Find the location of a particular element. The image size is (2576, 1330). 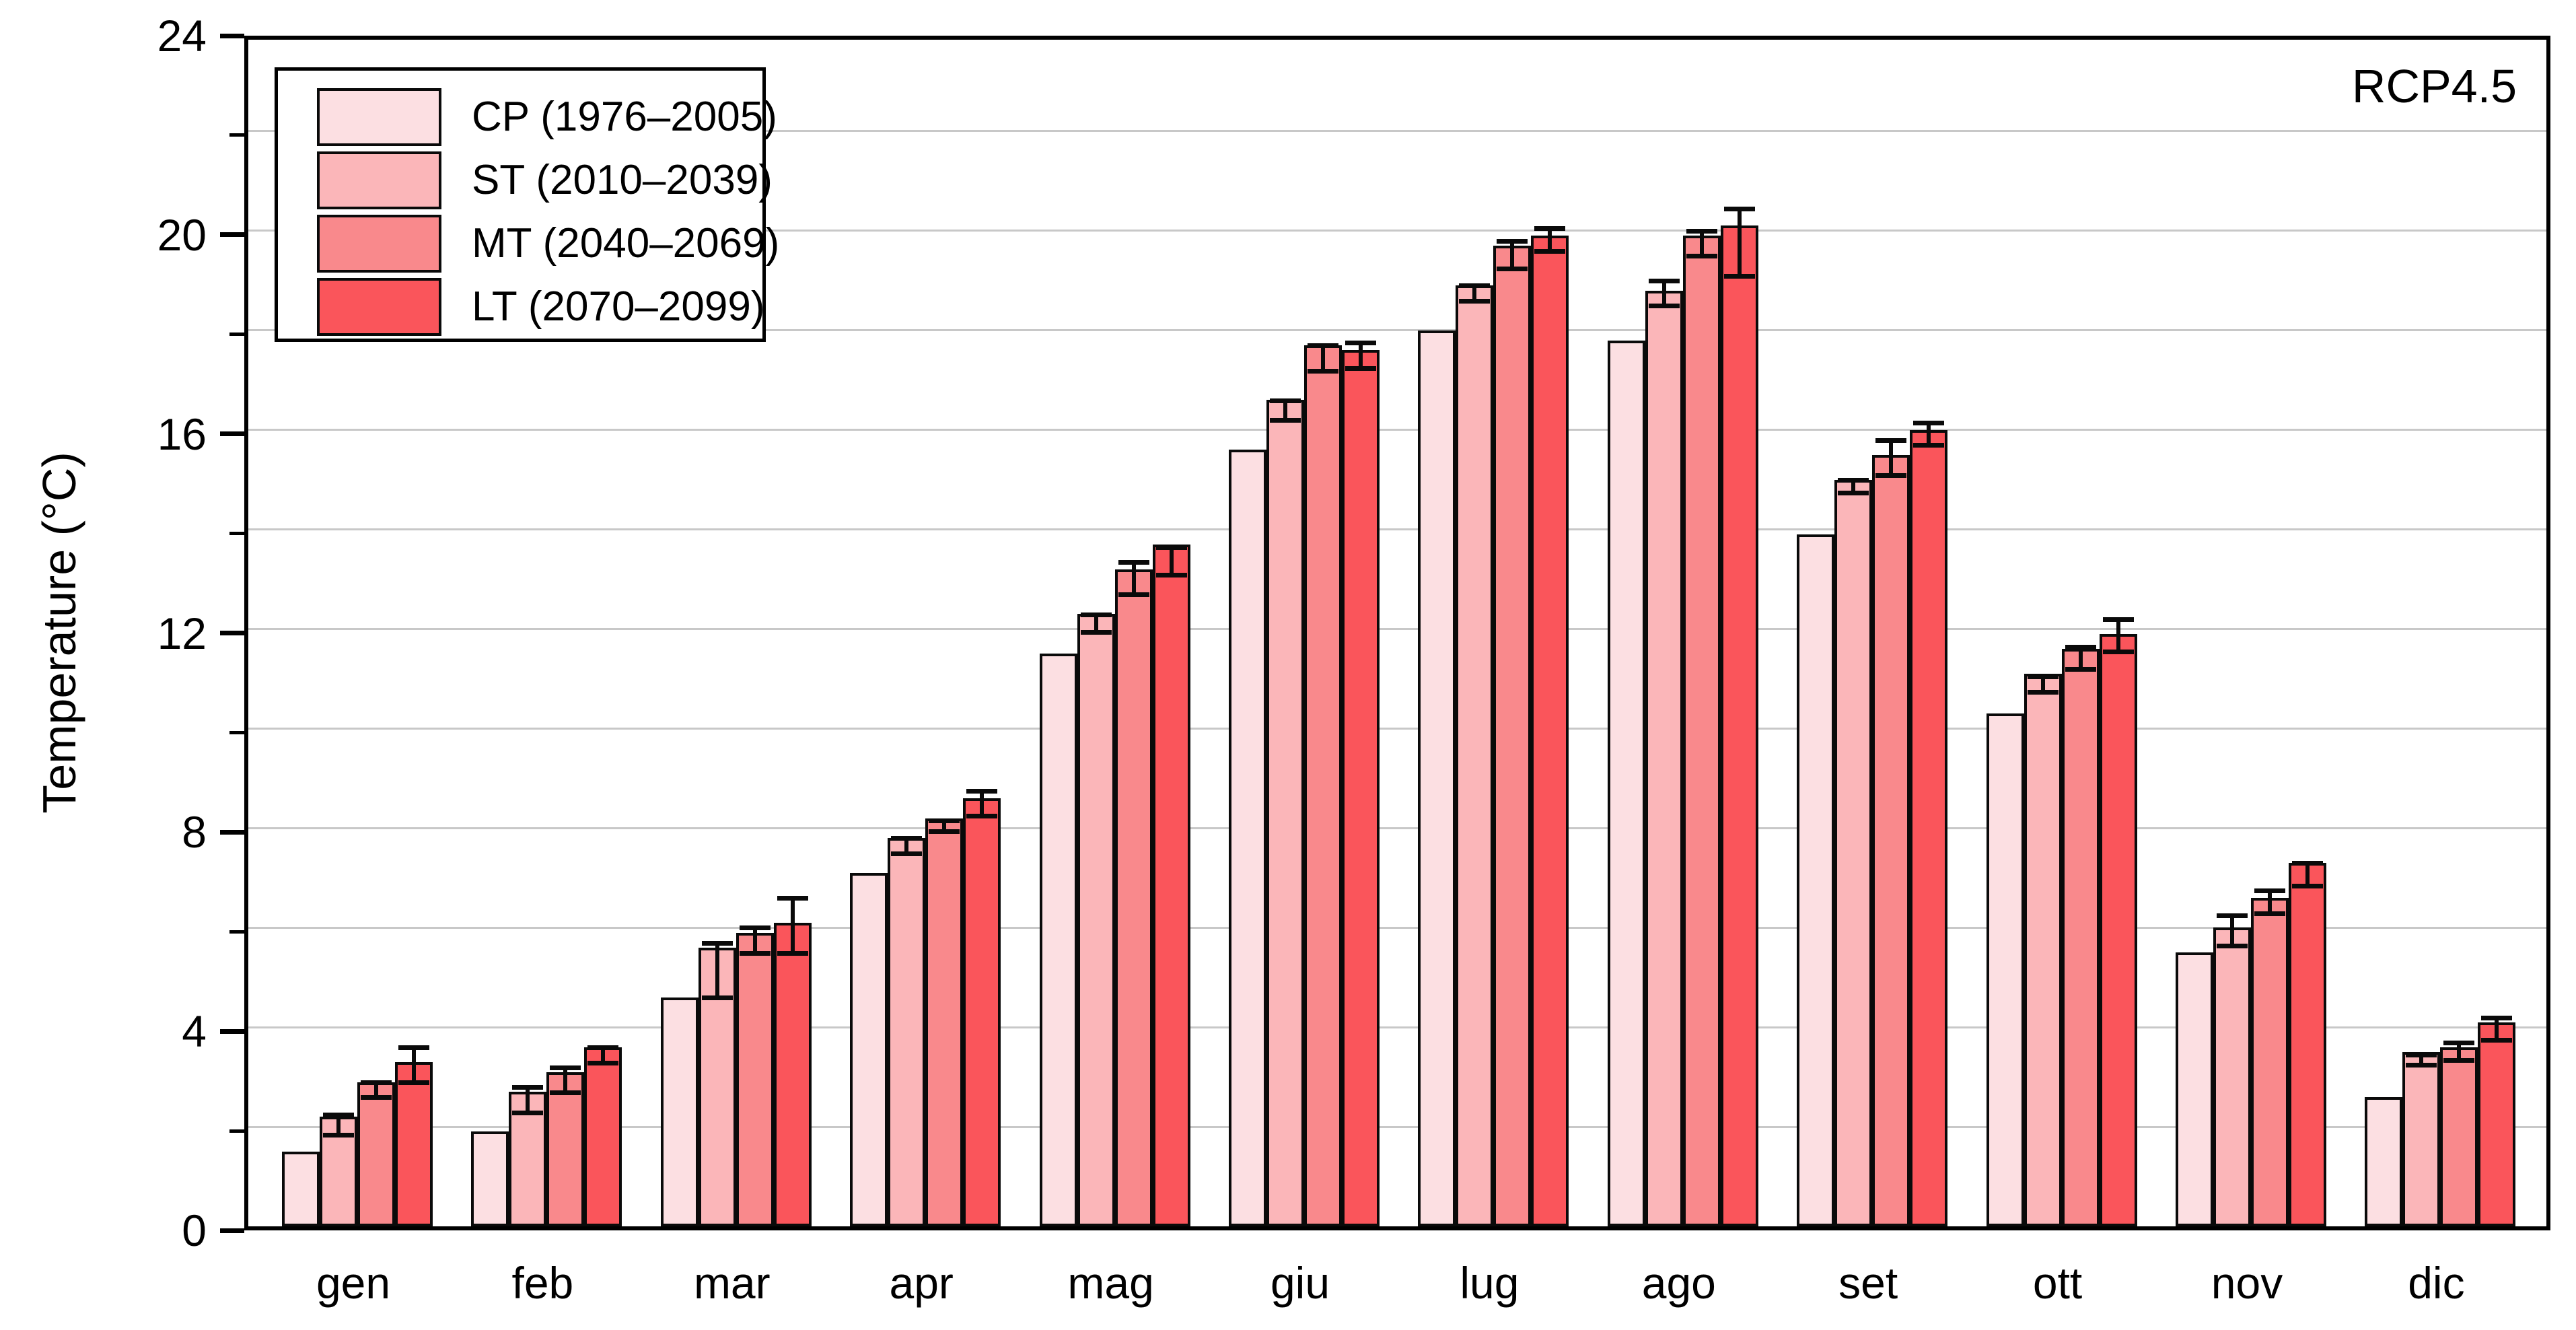

bar-feb-lt is located at coordinates (603, 1136).